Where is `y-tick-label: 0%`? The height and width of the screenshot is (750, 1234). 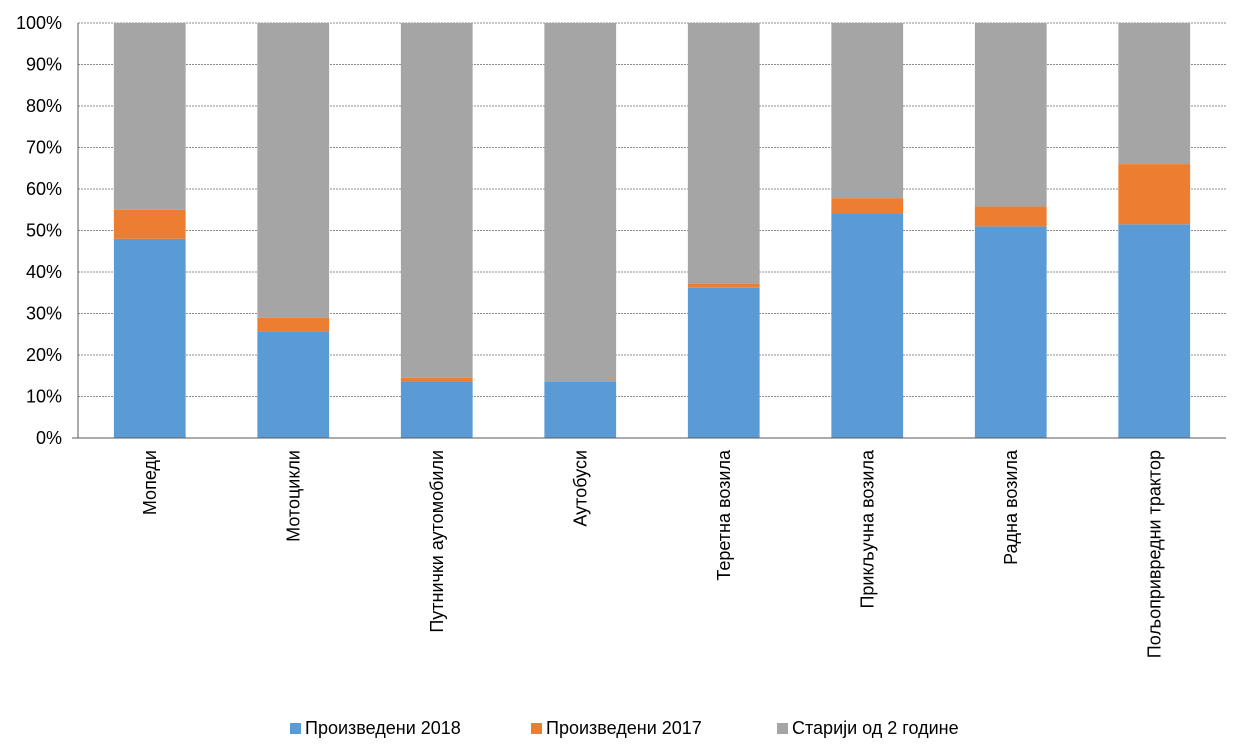 y-tick-label: 0% is located at coordinates (49, 438).